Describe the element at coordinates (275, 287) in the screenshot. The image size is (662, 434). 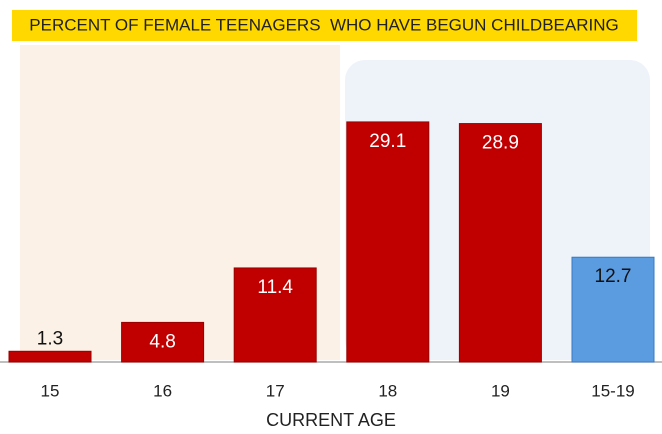
I see `value-label: 11.4` at that location.